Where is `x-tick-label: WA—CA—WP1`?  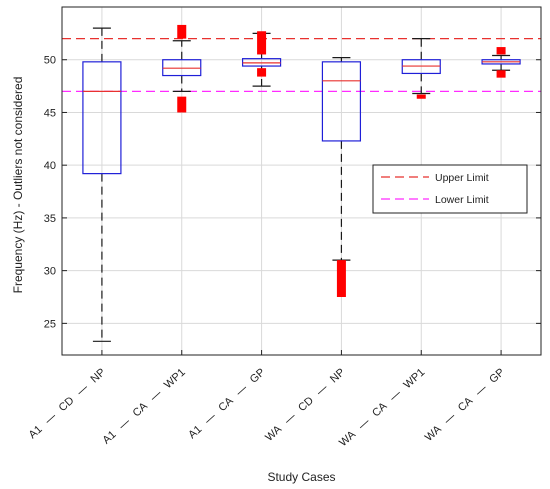 x-tick-label: WA—CA—WP1 is located at coordinates (382, 407).